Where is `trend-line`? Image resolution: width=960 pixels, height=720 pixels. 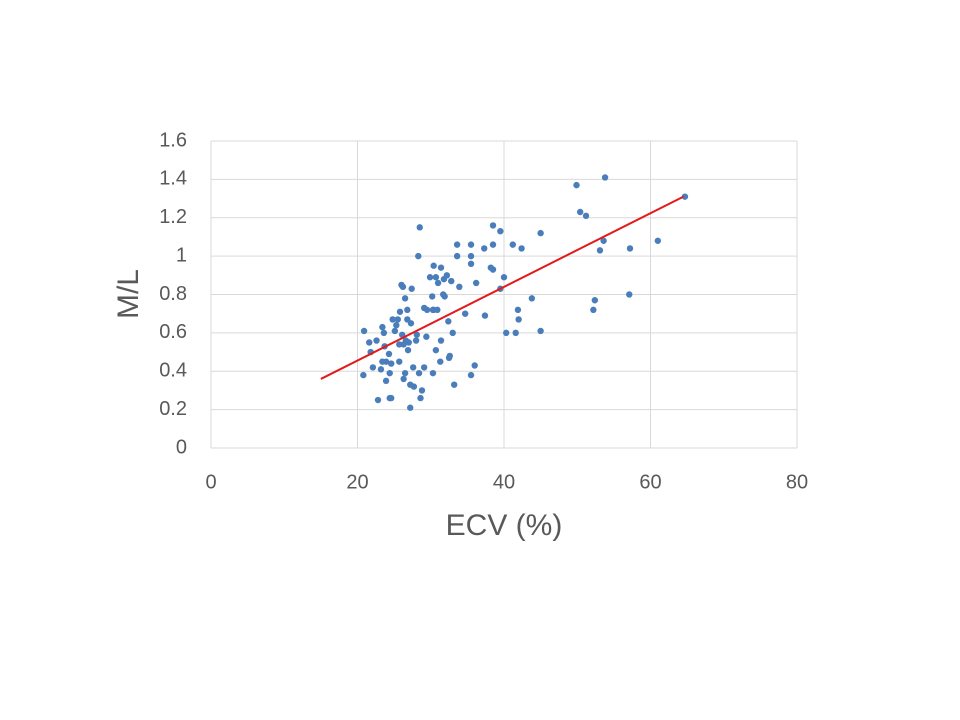
trend-line is located at coordinates (502, 287).